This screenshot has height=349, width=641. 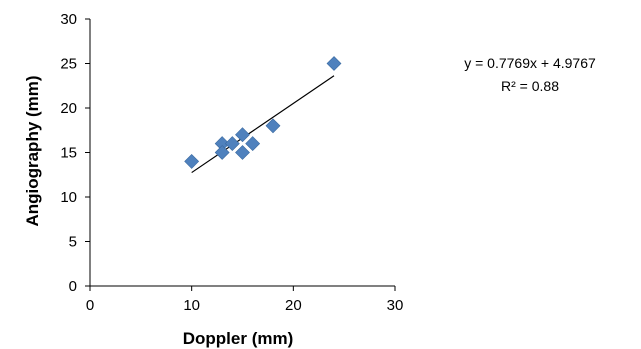 I want to click on y-tick-label: 30, so click(x=68, y=19).